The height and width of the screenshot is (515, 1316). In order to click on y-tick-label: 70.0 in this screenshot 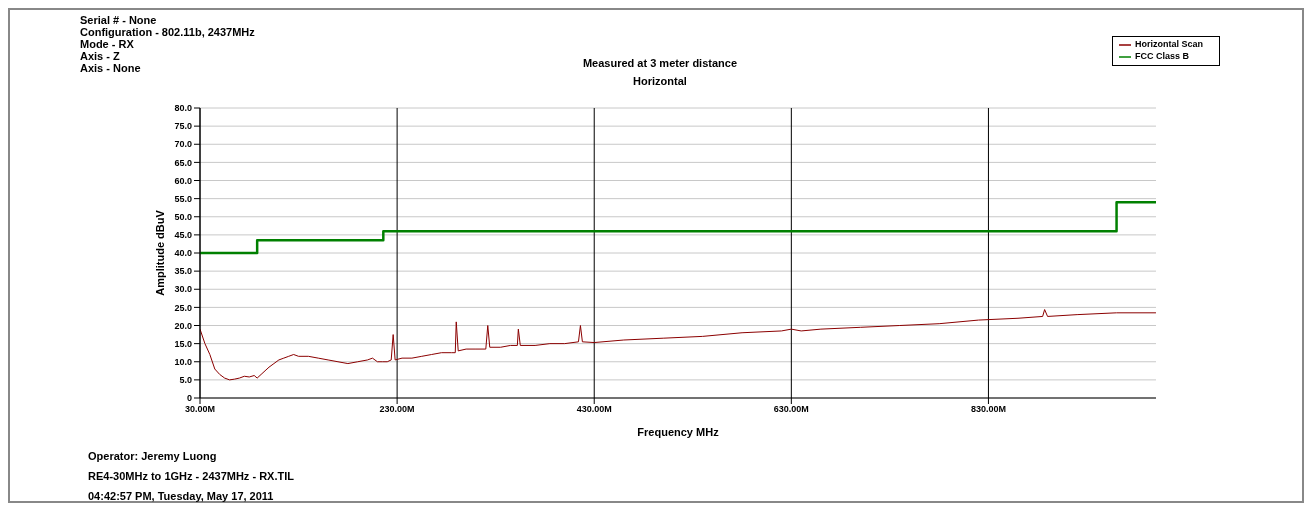, I will do `click(183, 144)`.